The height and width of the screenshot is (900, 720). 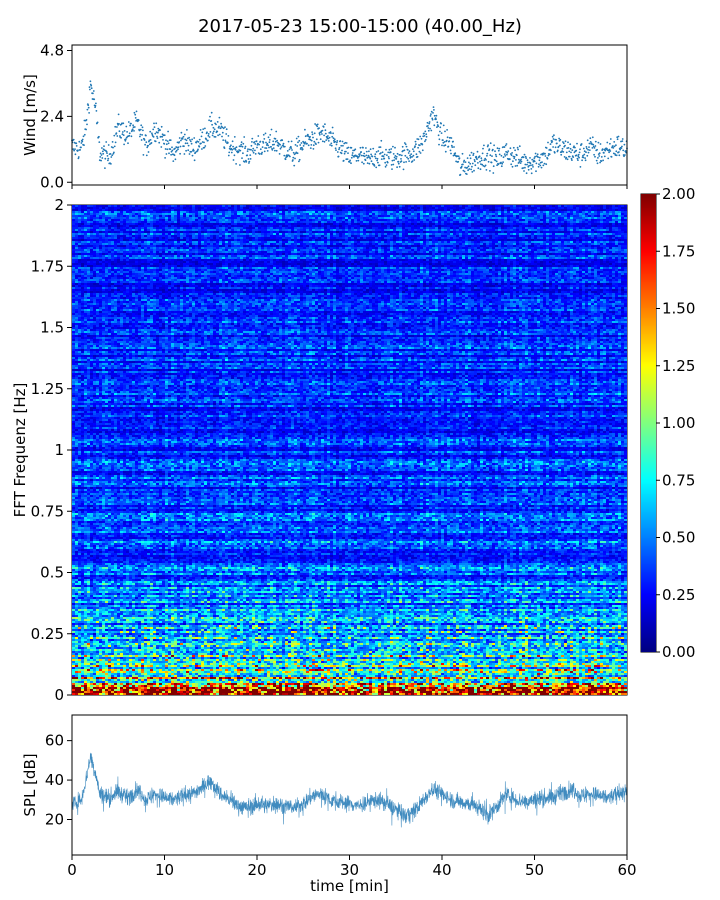 What do you see at coordinates (52, 328) in the screenshot?
I see `spectrogram-ytick-label: 1.5` at bounding box center [52, 328].